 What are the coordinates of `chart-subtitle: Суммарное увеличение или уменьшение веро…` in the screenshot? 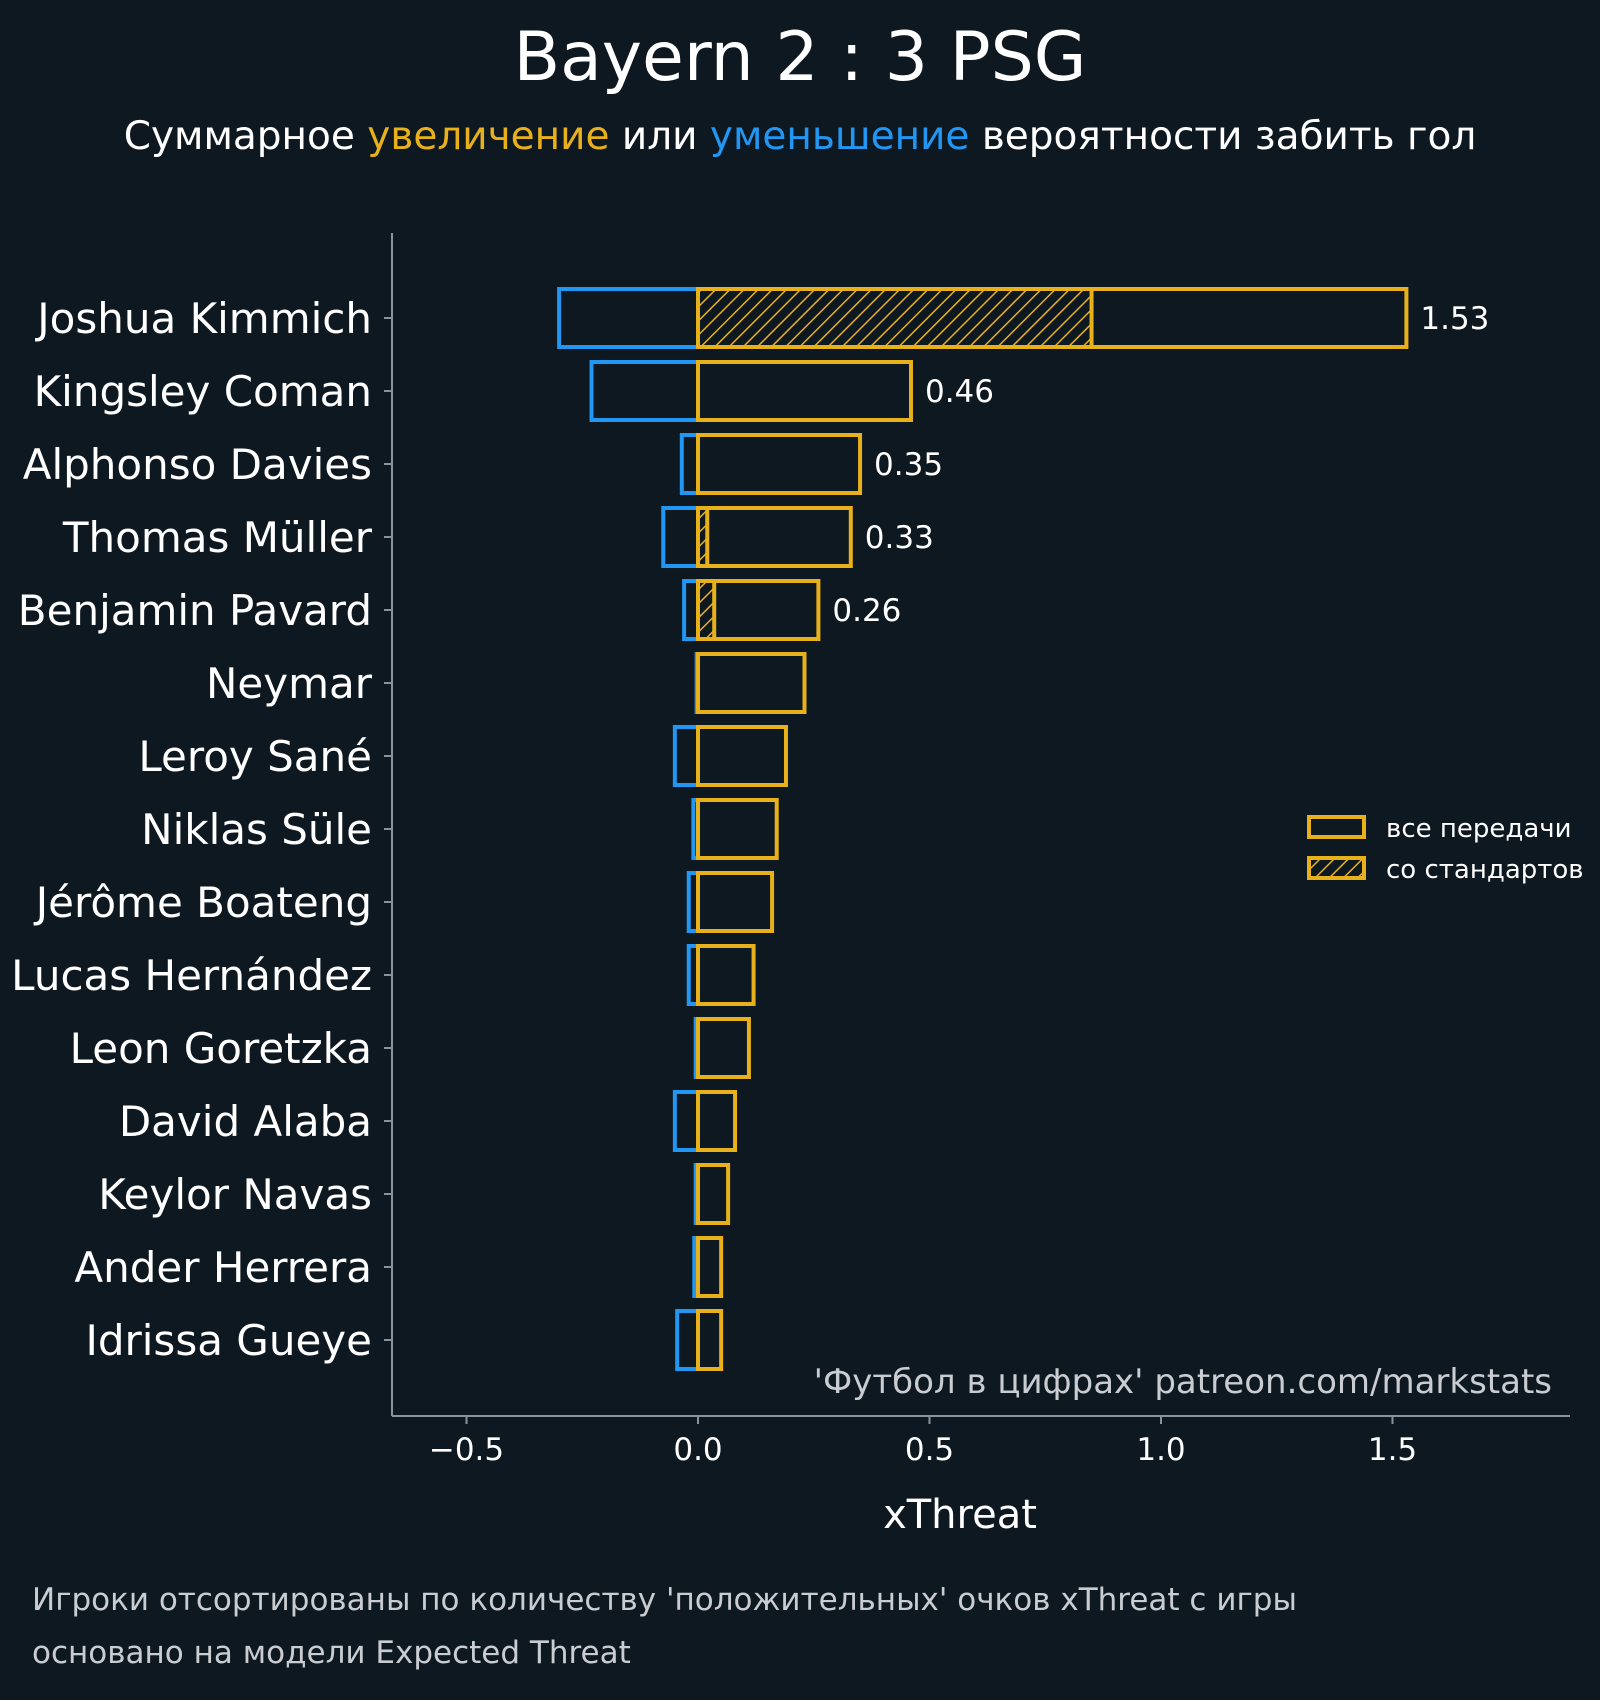 It's located at (800, 136).